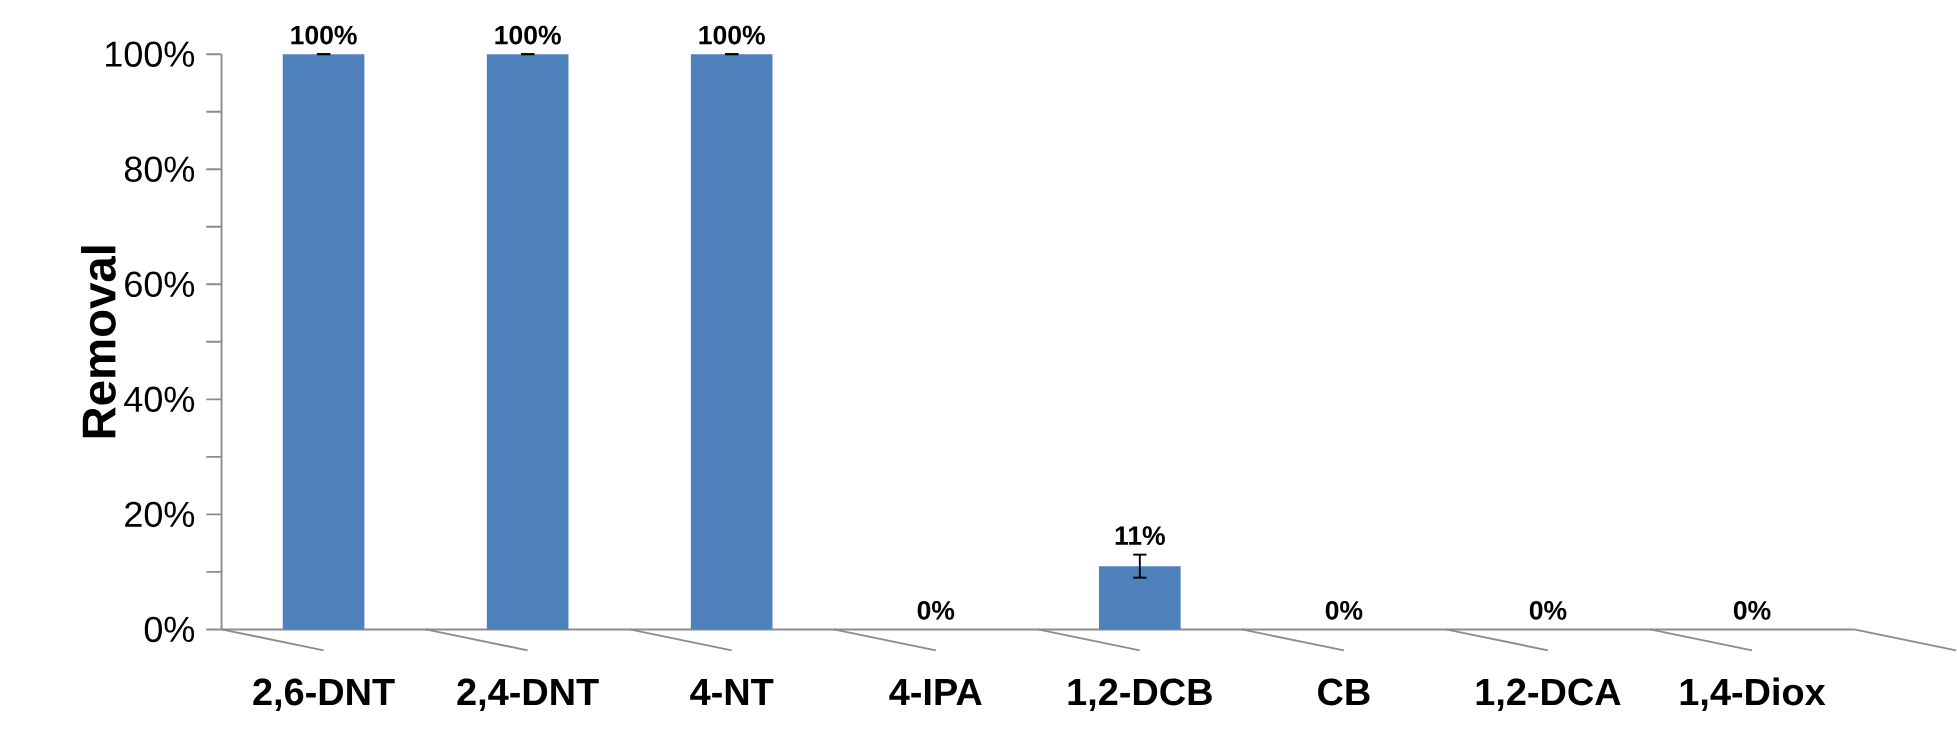 The height and width of the screenshot is (733, 1957). I want to click on y-tick-label: 80%, so click(159, 169).